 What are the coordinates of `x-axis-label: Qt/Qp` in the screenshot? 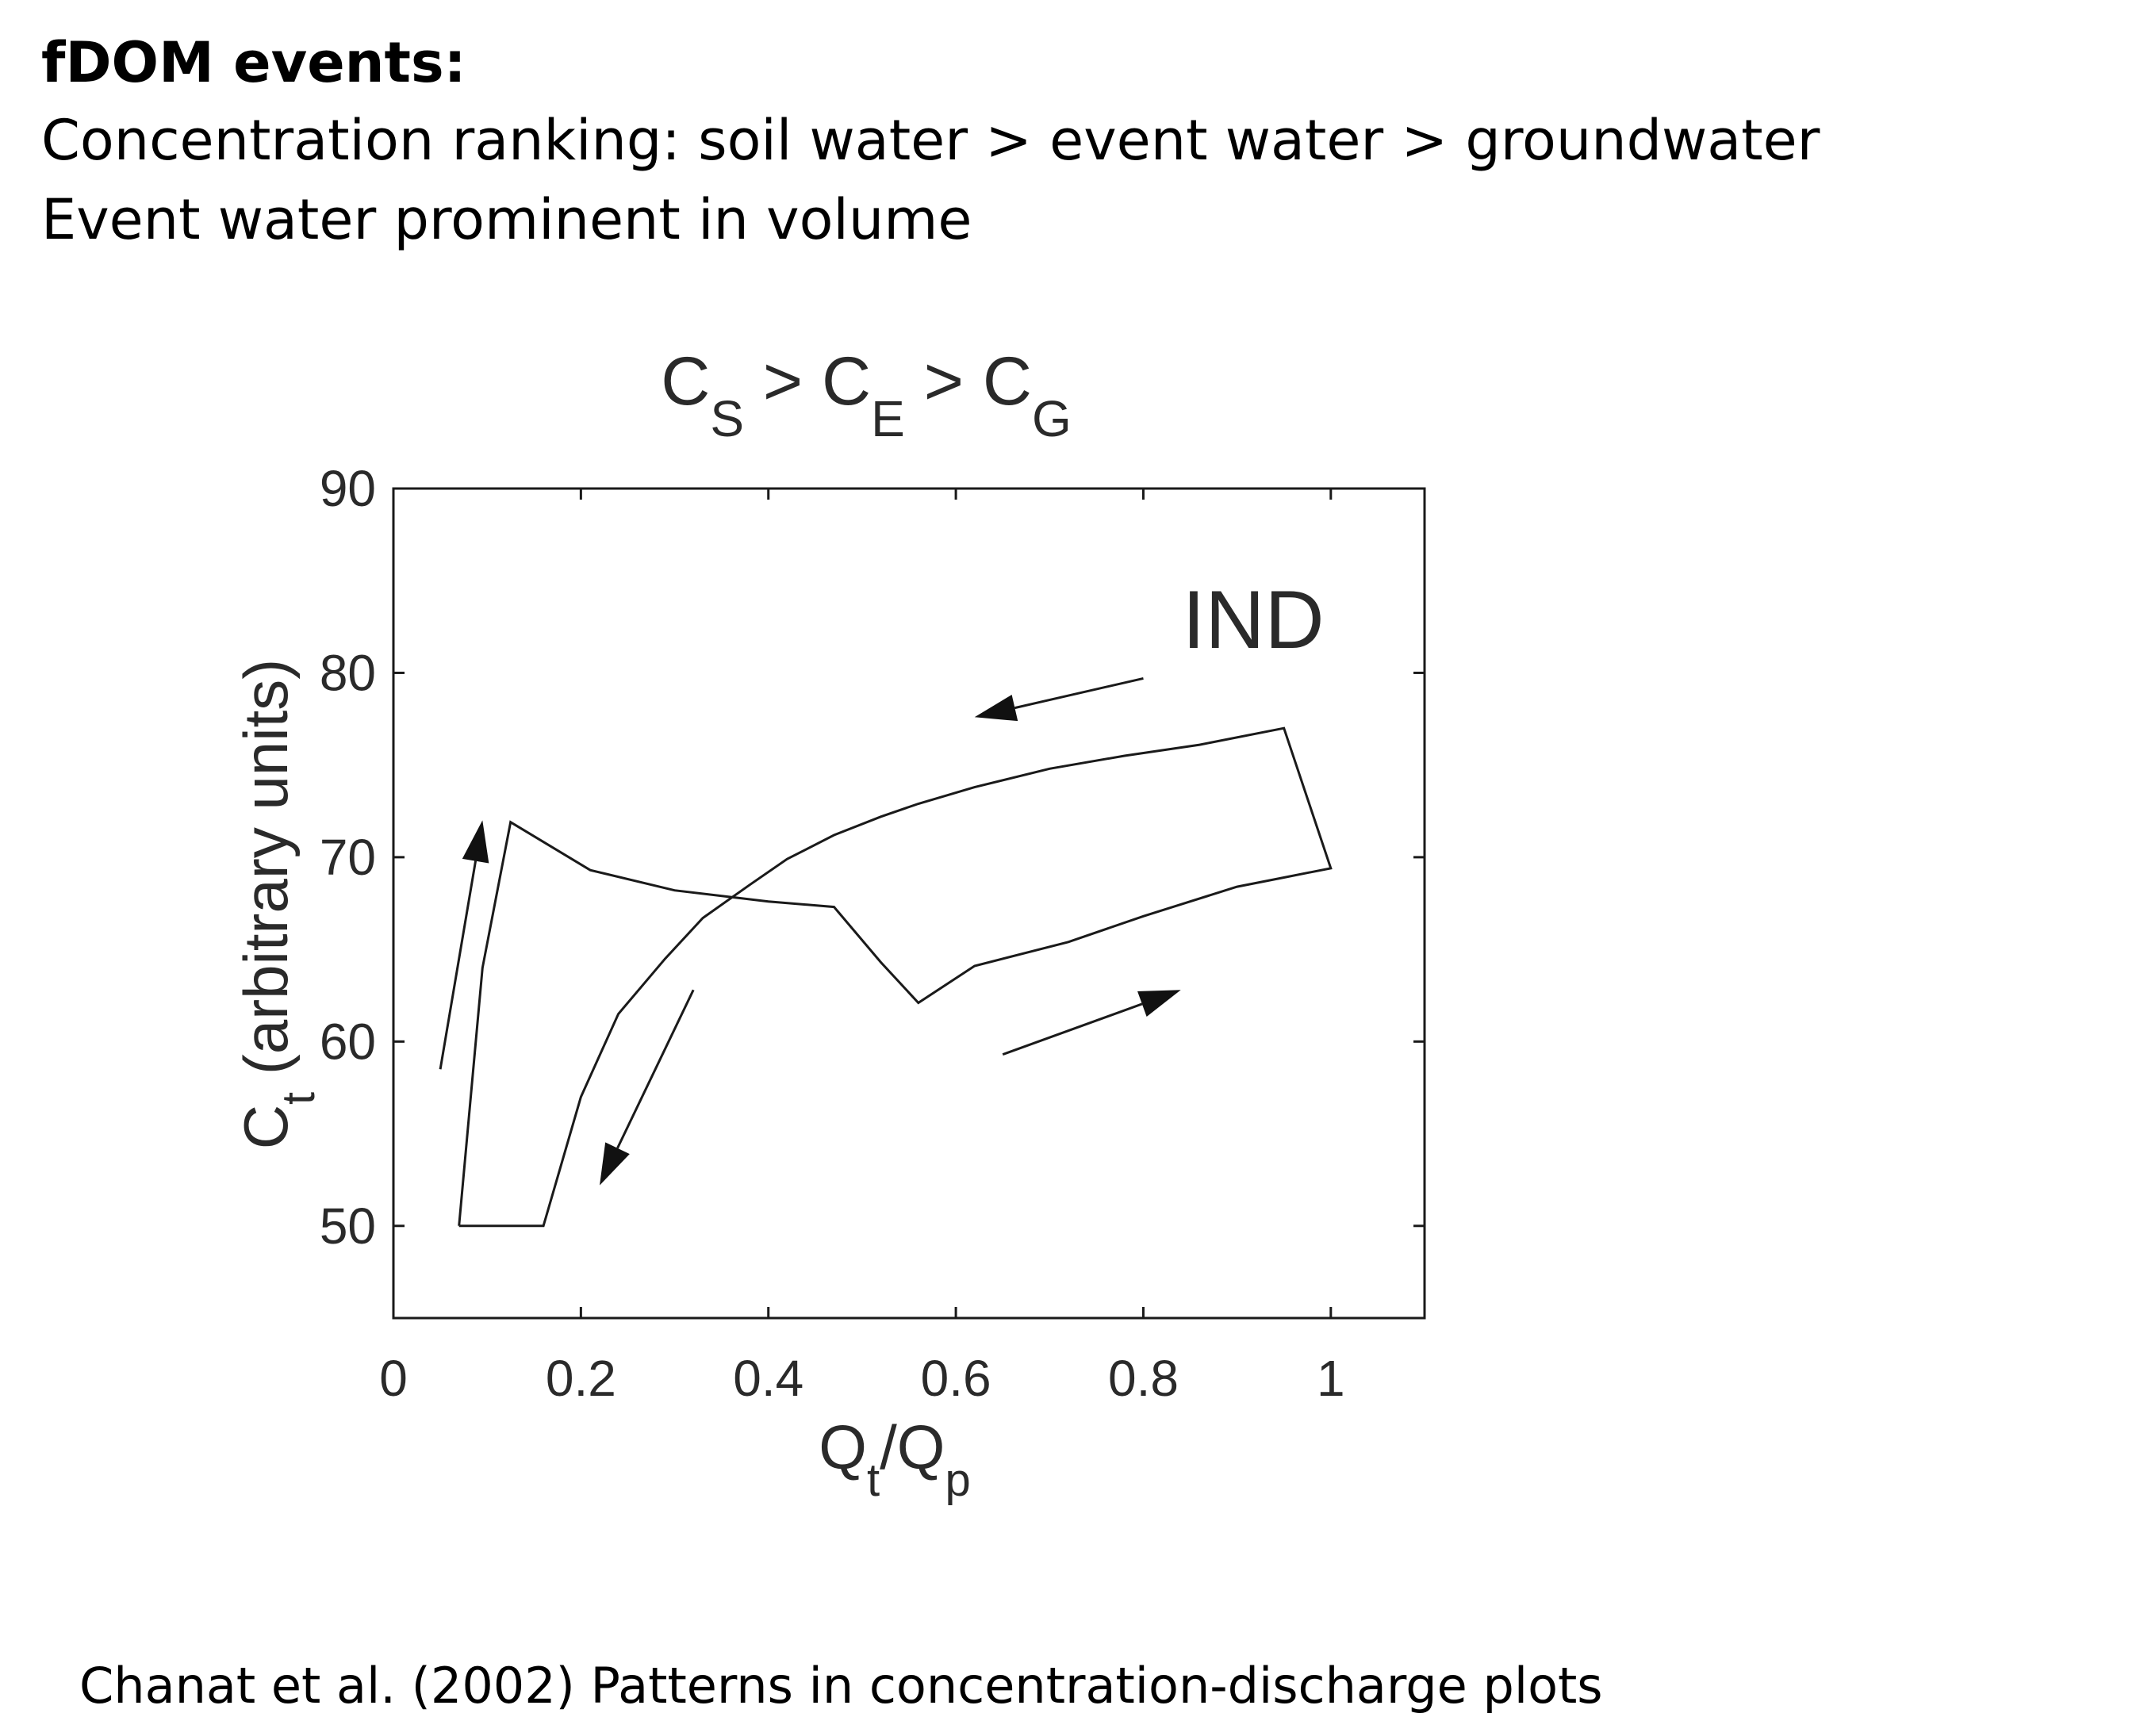 It's located at (894, 1459).